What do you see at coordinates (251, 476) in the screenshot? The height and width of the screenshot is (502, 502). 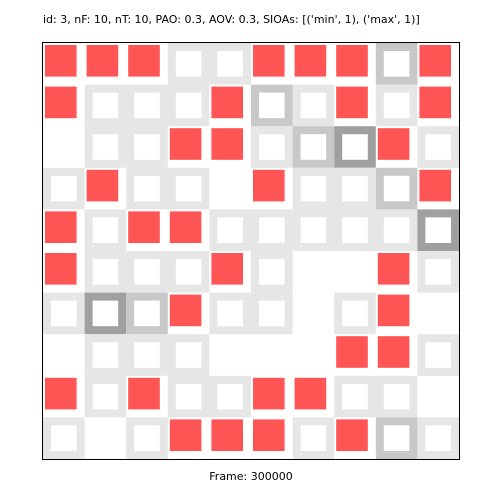 I see `frame-label: Frame: 300000` at bounding box center [251, 476].